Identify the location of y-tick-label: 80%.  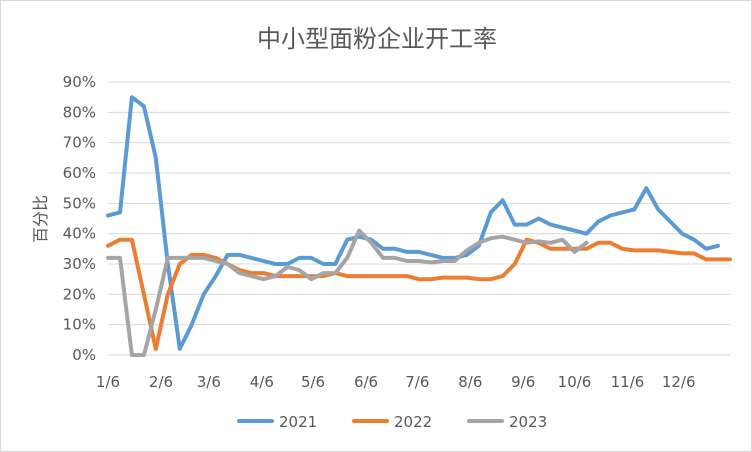
(79, 112).